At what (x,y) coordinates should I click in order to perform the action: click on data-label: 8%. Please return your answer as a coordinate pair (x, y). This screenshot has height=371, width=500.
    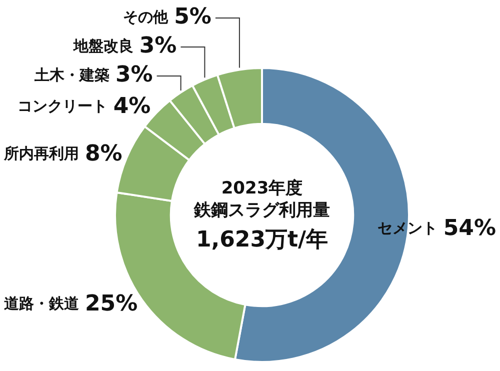
    Looking at the image, I should click on (103, 153).